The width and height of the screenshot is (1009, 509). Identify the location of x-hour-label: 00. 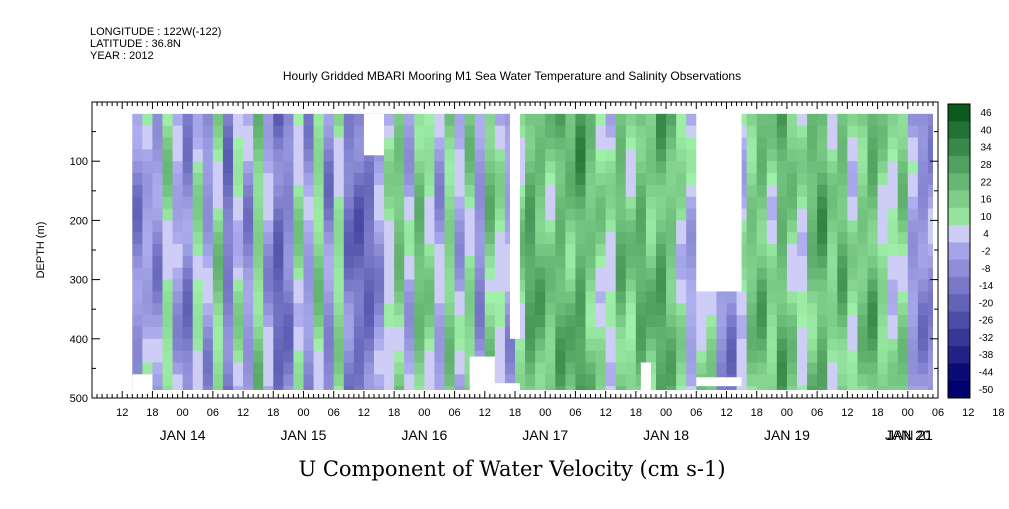
(908, 413).